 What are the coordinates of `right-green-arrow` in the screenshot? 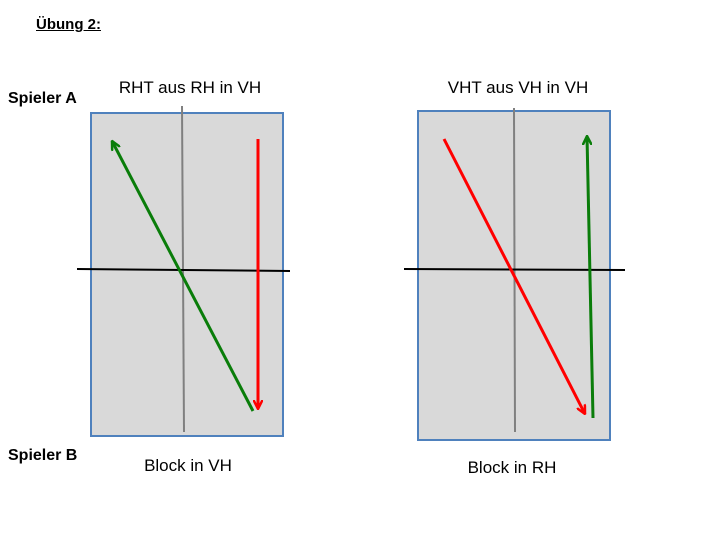 It's located at (591, 277).